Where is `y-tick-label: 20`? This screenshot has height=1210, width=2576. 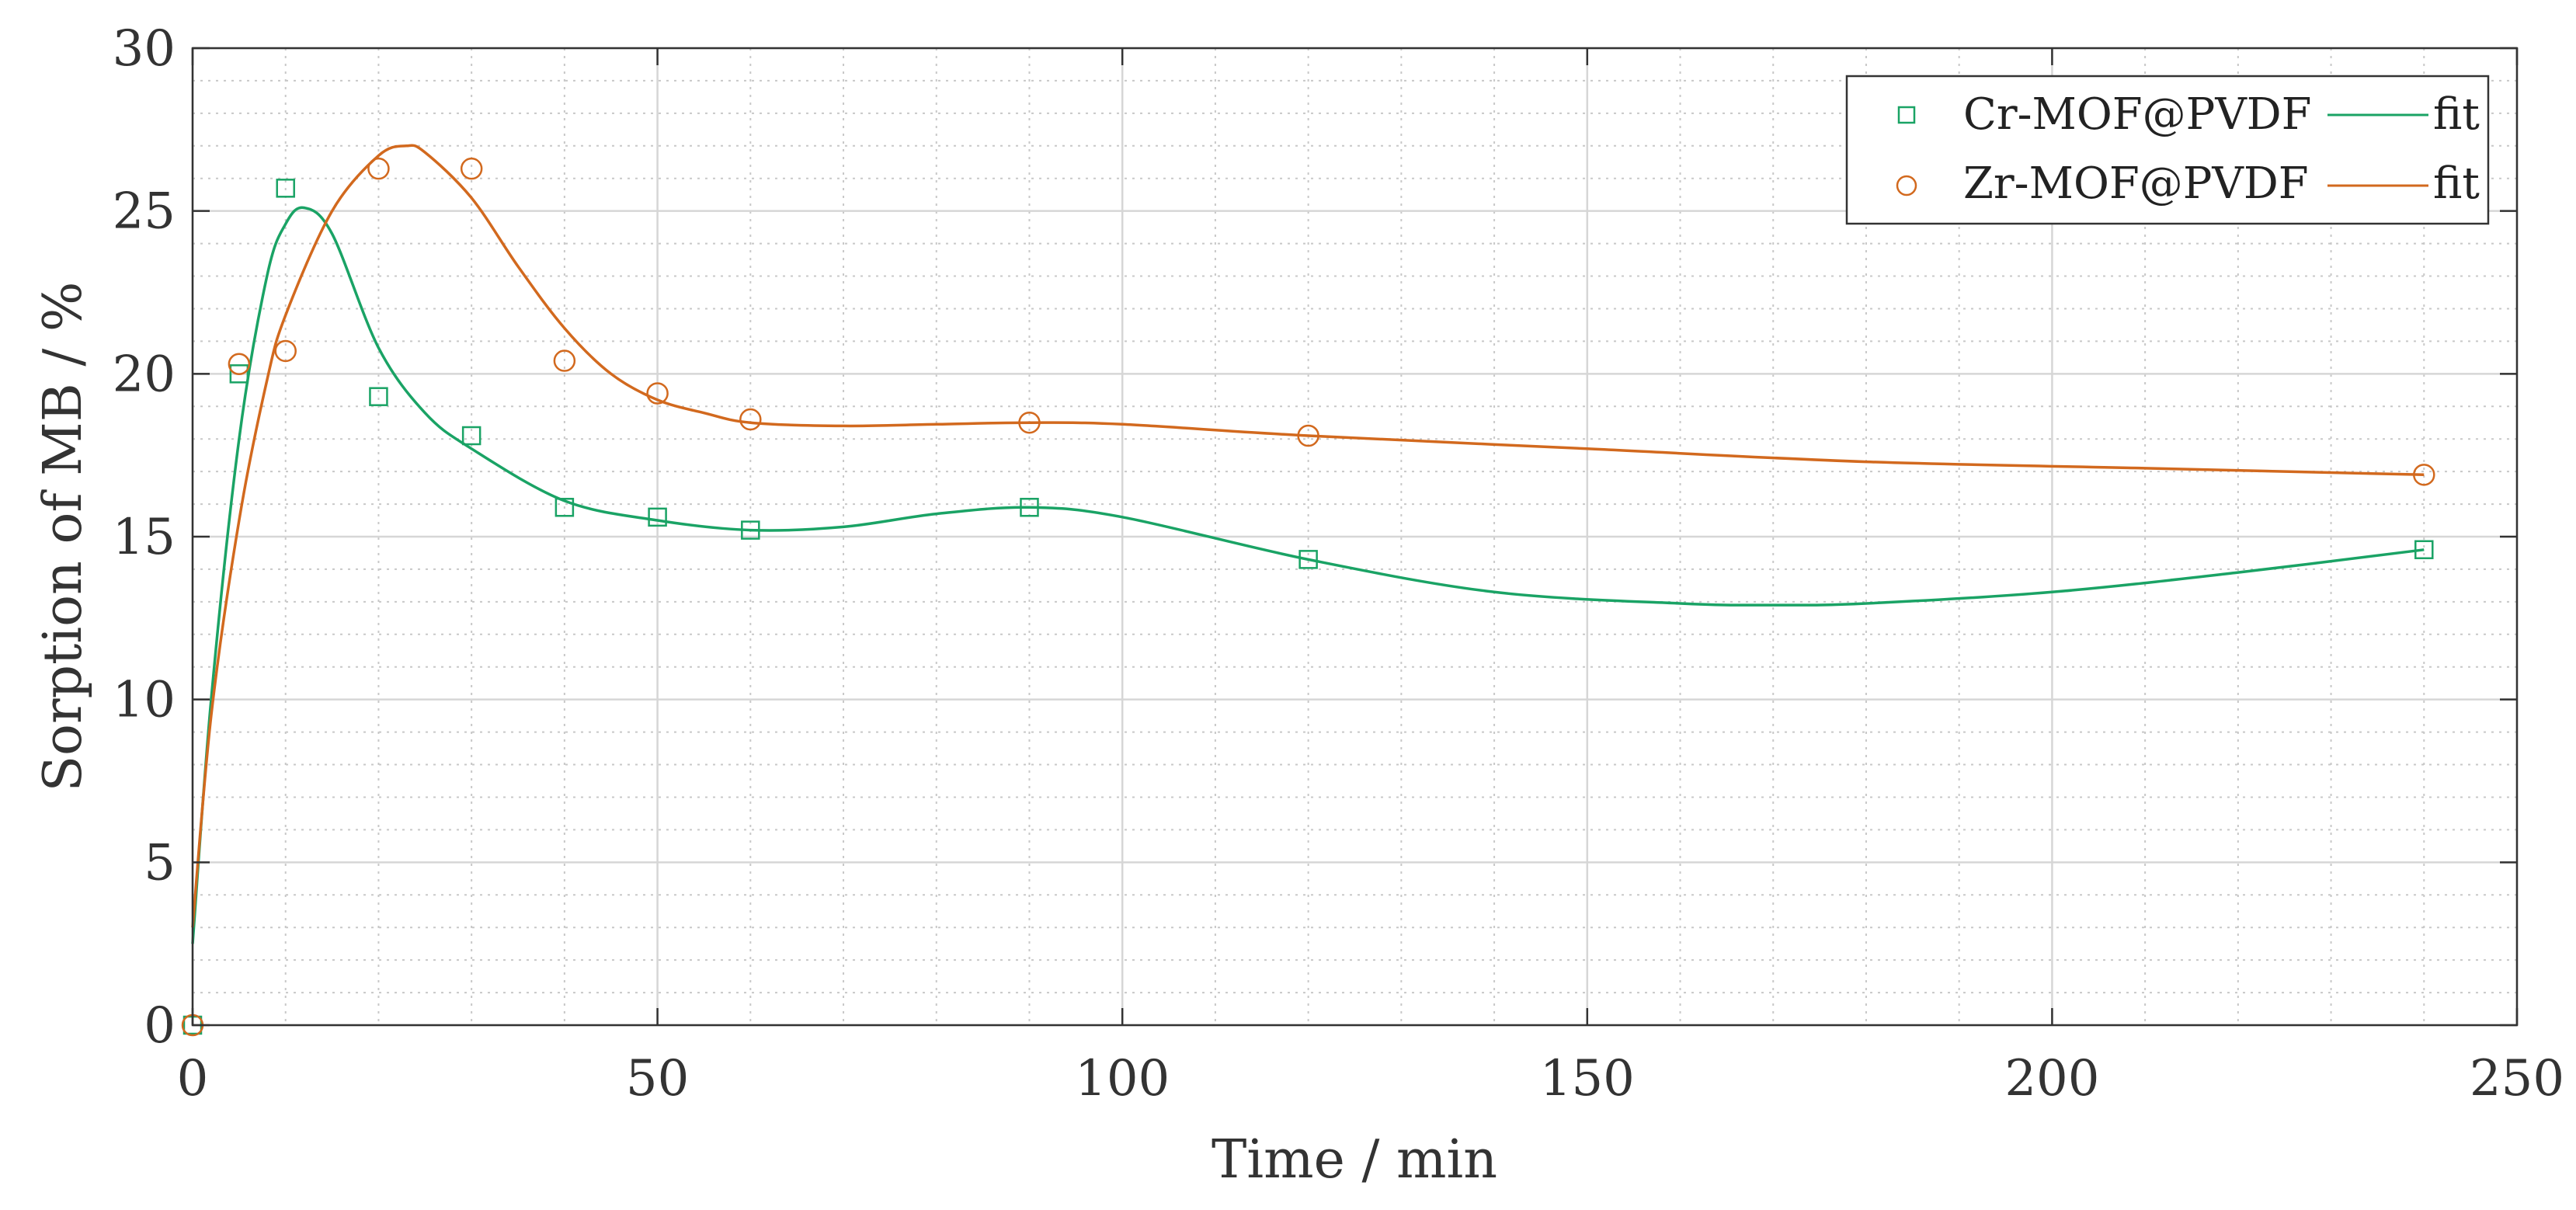 y-tick-label: 20 is located at coordinates (144, 374).